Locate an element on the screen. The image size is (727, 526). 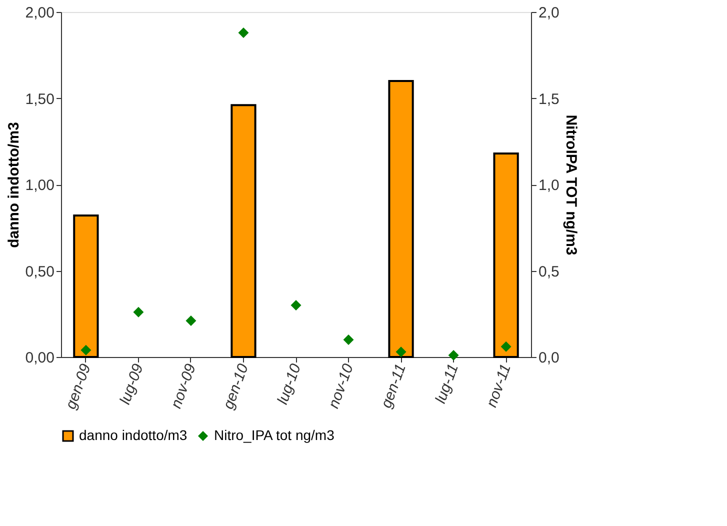
y-axis-title: danno indotto/m3 is located at coordinates (13, 185).